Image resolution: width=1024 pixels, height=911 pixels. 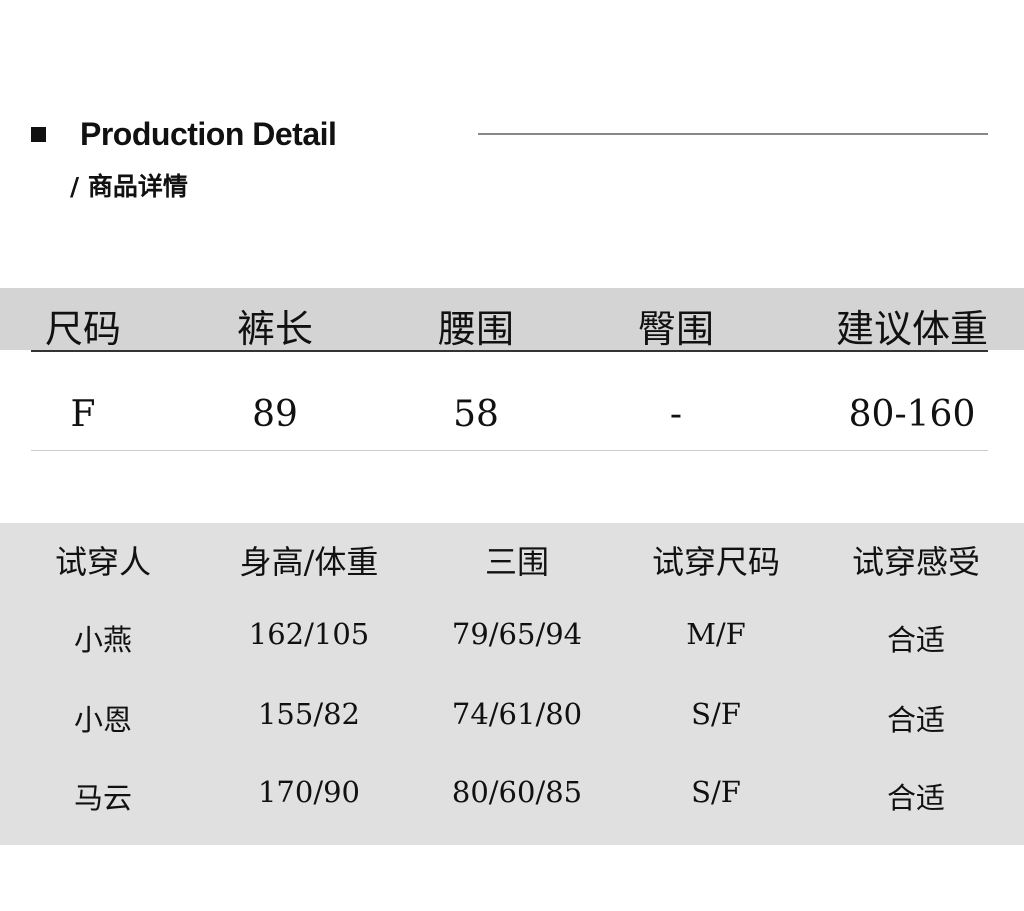 I want to click on size-table-cell: F, so click(x=83, y=414).